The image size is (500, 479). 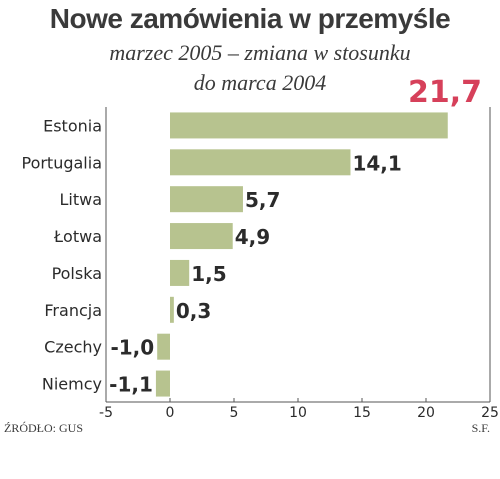 I want to click on value-label-6: -1,0, so click(x=132, y=348).